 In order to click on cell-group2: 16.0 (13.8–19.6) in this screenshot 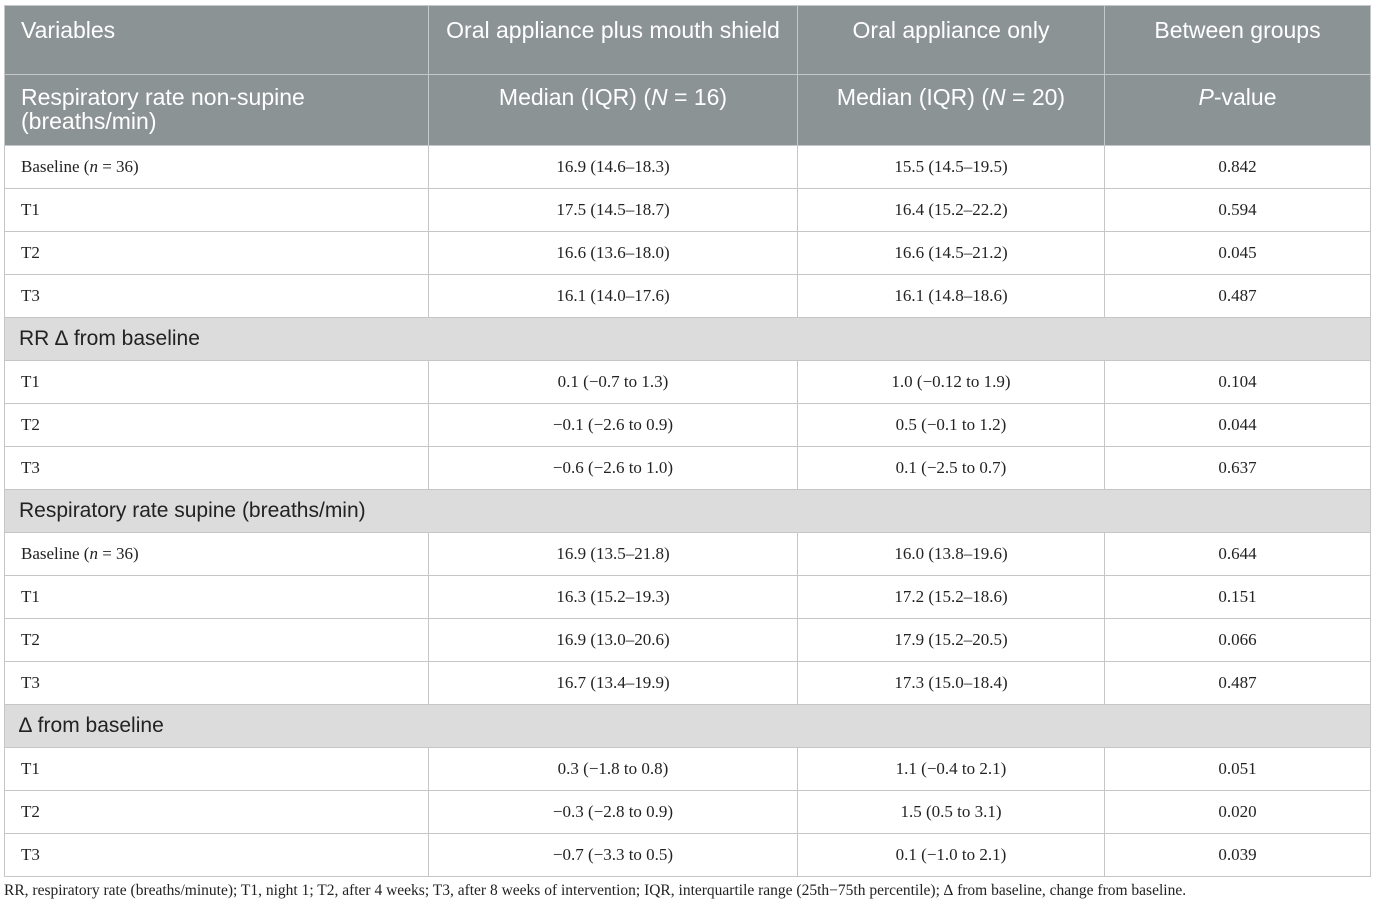, I will do `click(951, 554)`.